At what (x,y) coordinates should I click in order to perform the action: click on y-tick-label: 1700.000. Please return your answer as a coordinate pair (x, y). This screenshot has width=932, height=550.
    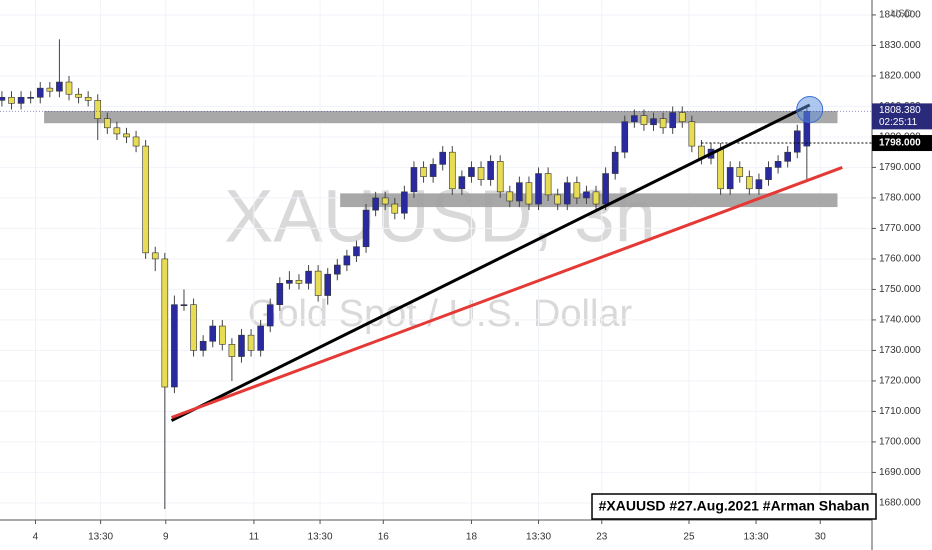
    Looking at the image, I should click on (900, 442).